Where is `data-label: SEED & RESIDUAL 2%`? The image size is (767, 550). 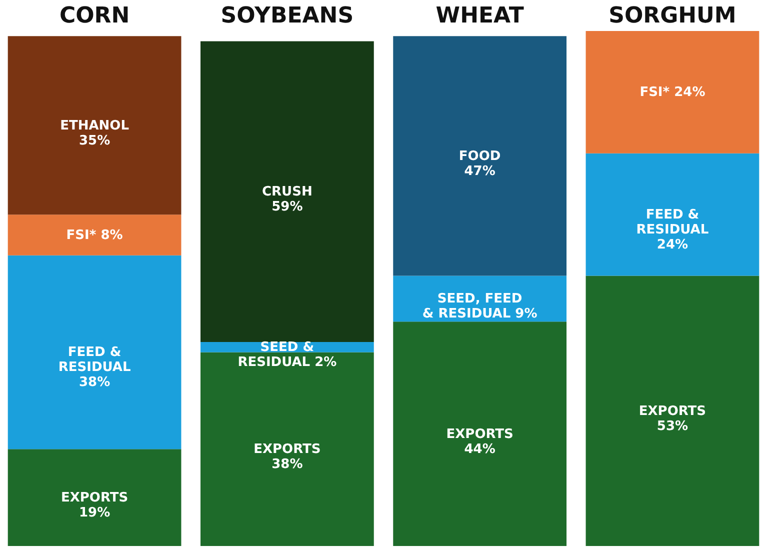
data-label: SEED & RESIDUAL 2% is located at coordinates (287, 355).